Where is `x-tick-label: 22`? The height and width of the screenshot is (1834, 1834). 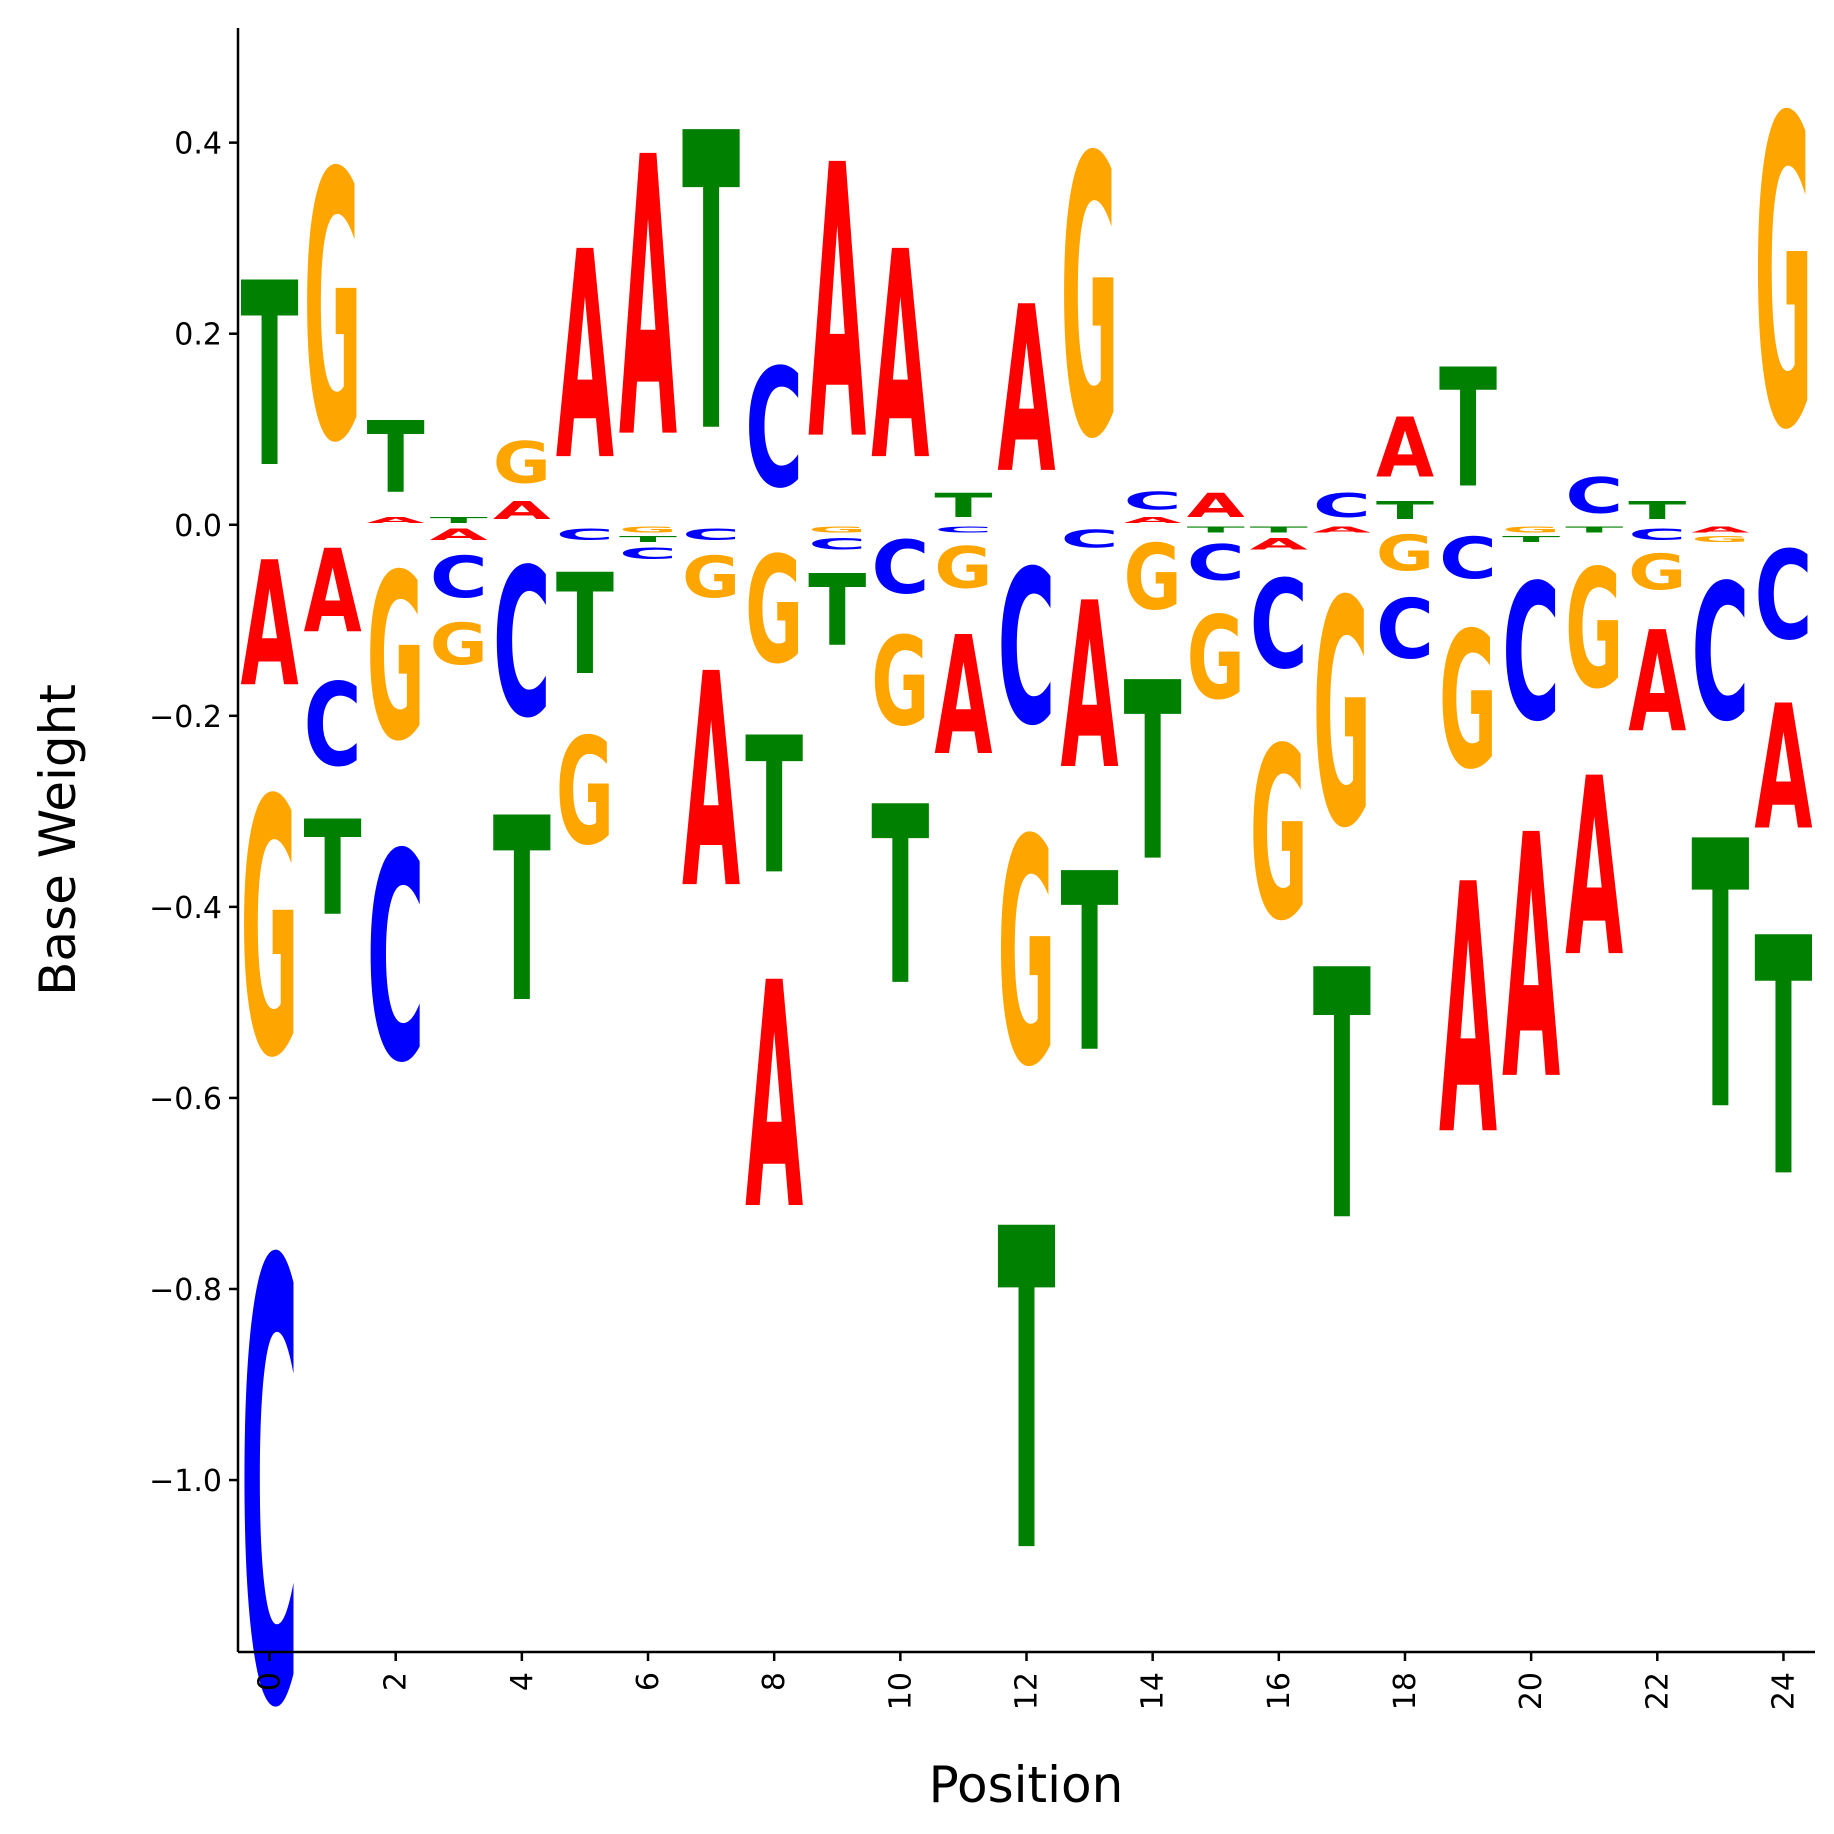 x-tick-label: 22 is located at coordinates (1657, 1691).